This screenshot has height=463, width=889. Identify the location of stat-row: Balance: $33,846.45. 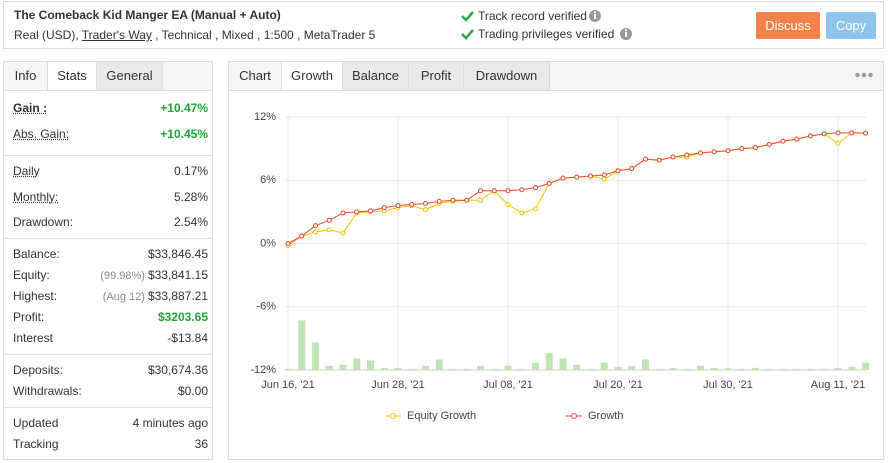
(110, 254).